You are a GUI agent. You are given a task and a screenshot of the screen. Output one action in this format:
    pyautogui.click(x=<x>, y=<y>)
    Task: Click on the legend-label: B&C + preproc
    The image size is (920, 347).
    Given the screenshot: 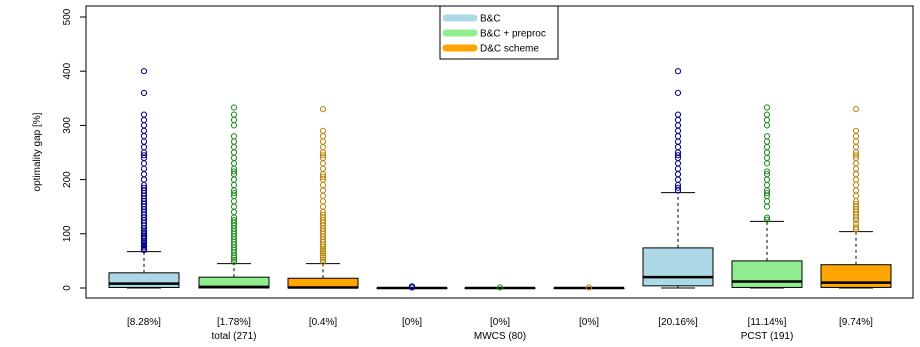 What is the action you would take?
    pyautogui.click(x=513, y=34)
    